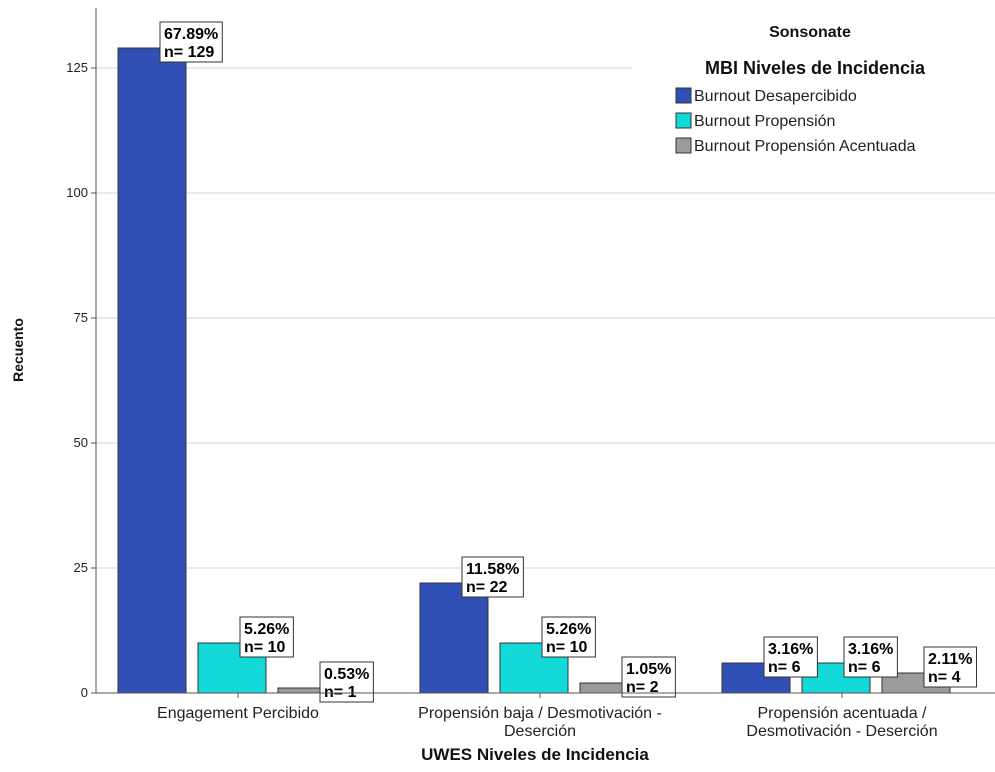  I want to click on panel-title: Sonsonate, so click(810, 32).